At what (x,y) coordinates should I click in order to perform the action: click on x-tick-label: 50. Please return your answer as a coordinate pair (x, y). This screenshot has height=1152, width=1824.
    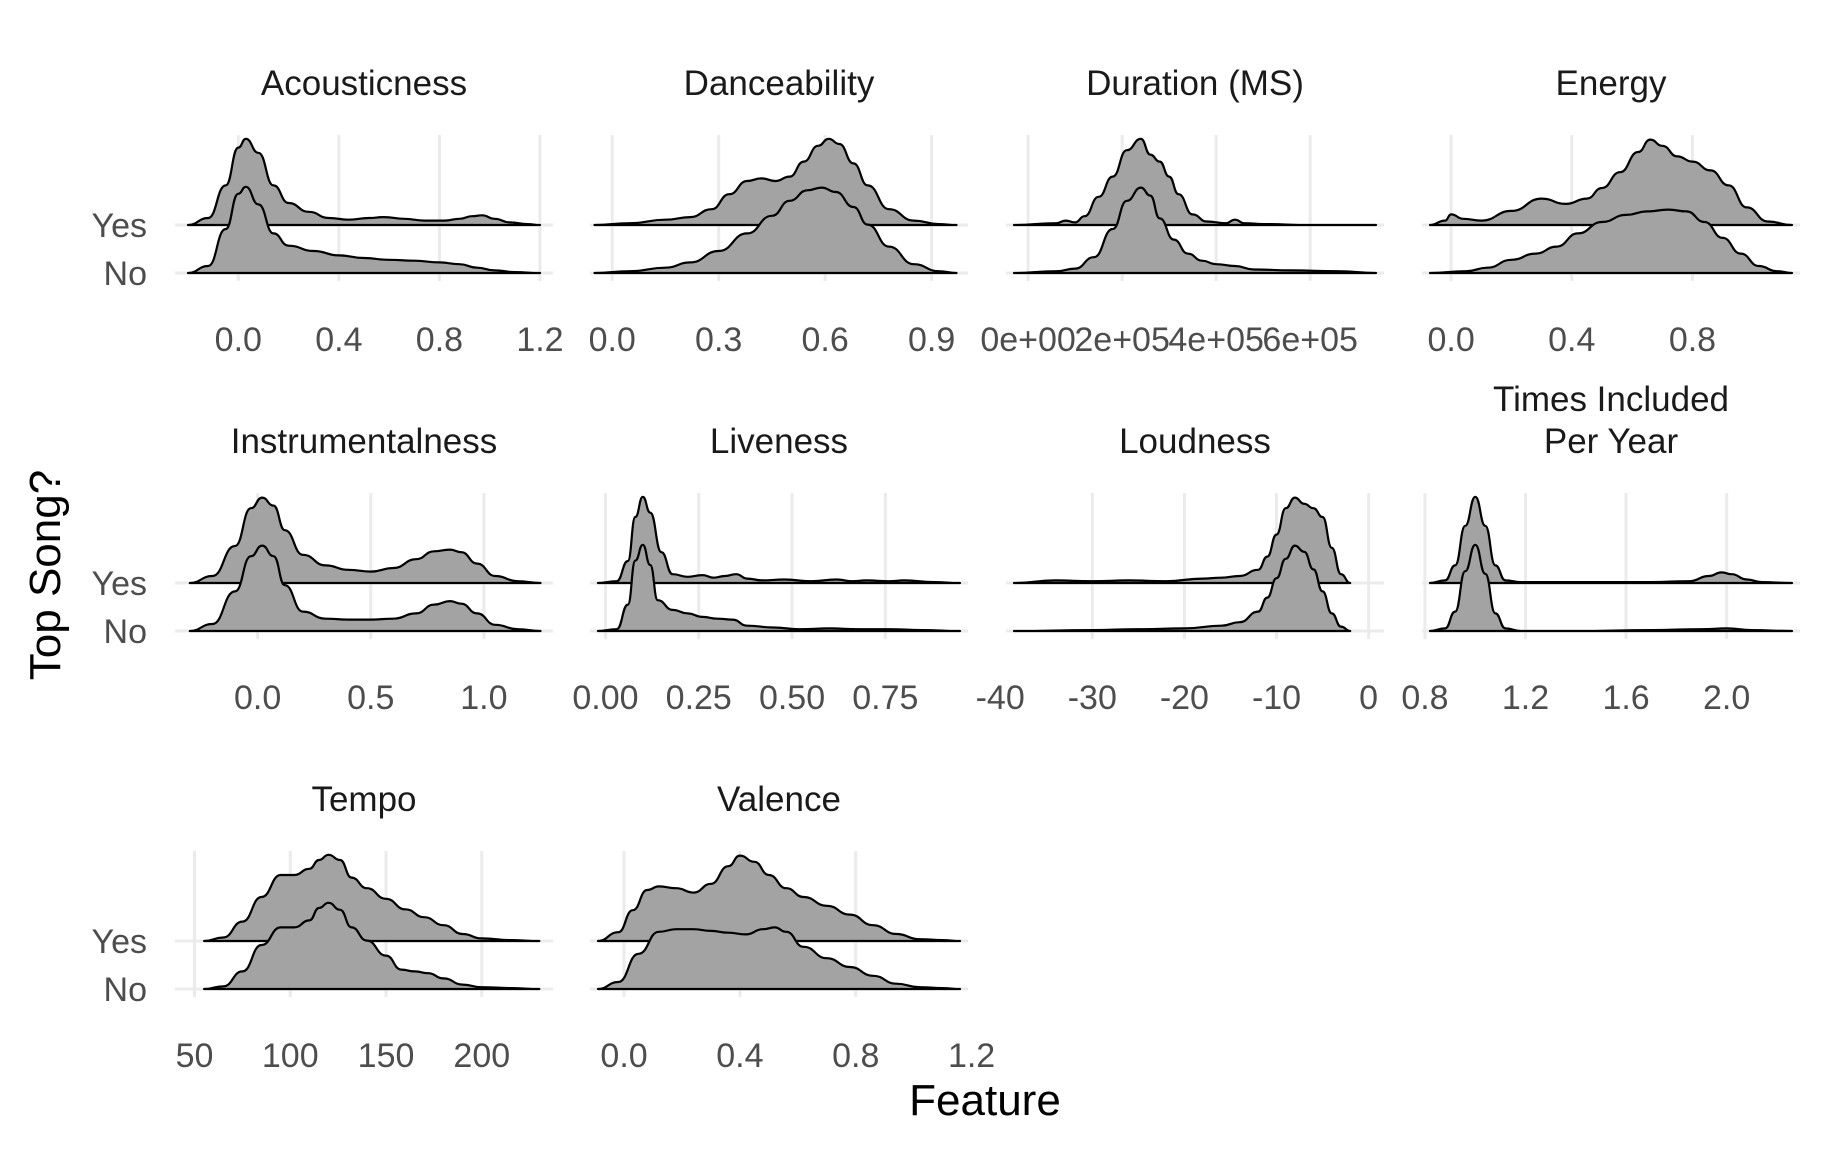
    Looking at the image, I should click on (195, 1056).